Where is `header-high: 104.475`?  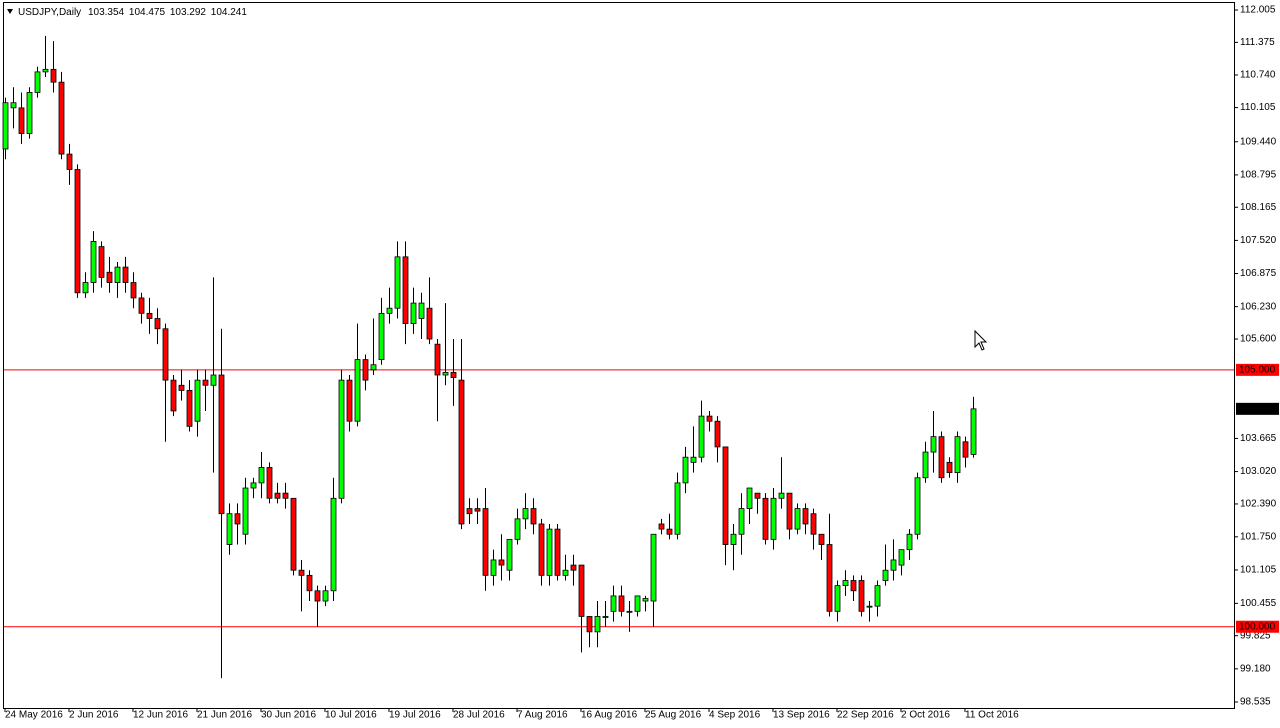
header-high: 104.475 is located at coordinates (147, 12).